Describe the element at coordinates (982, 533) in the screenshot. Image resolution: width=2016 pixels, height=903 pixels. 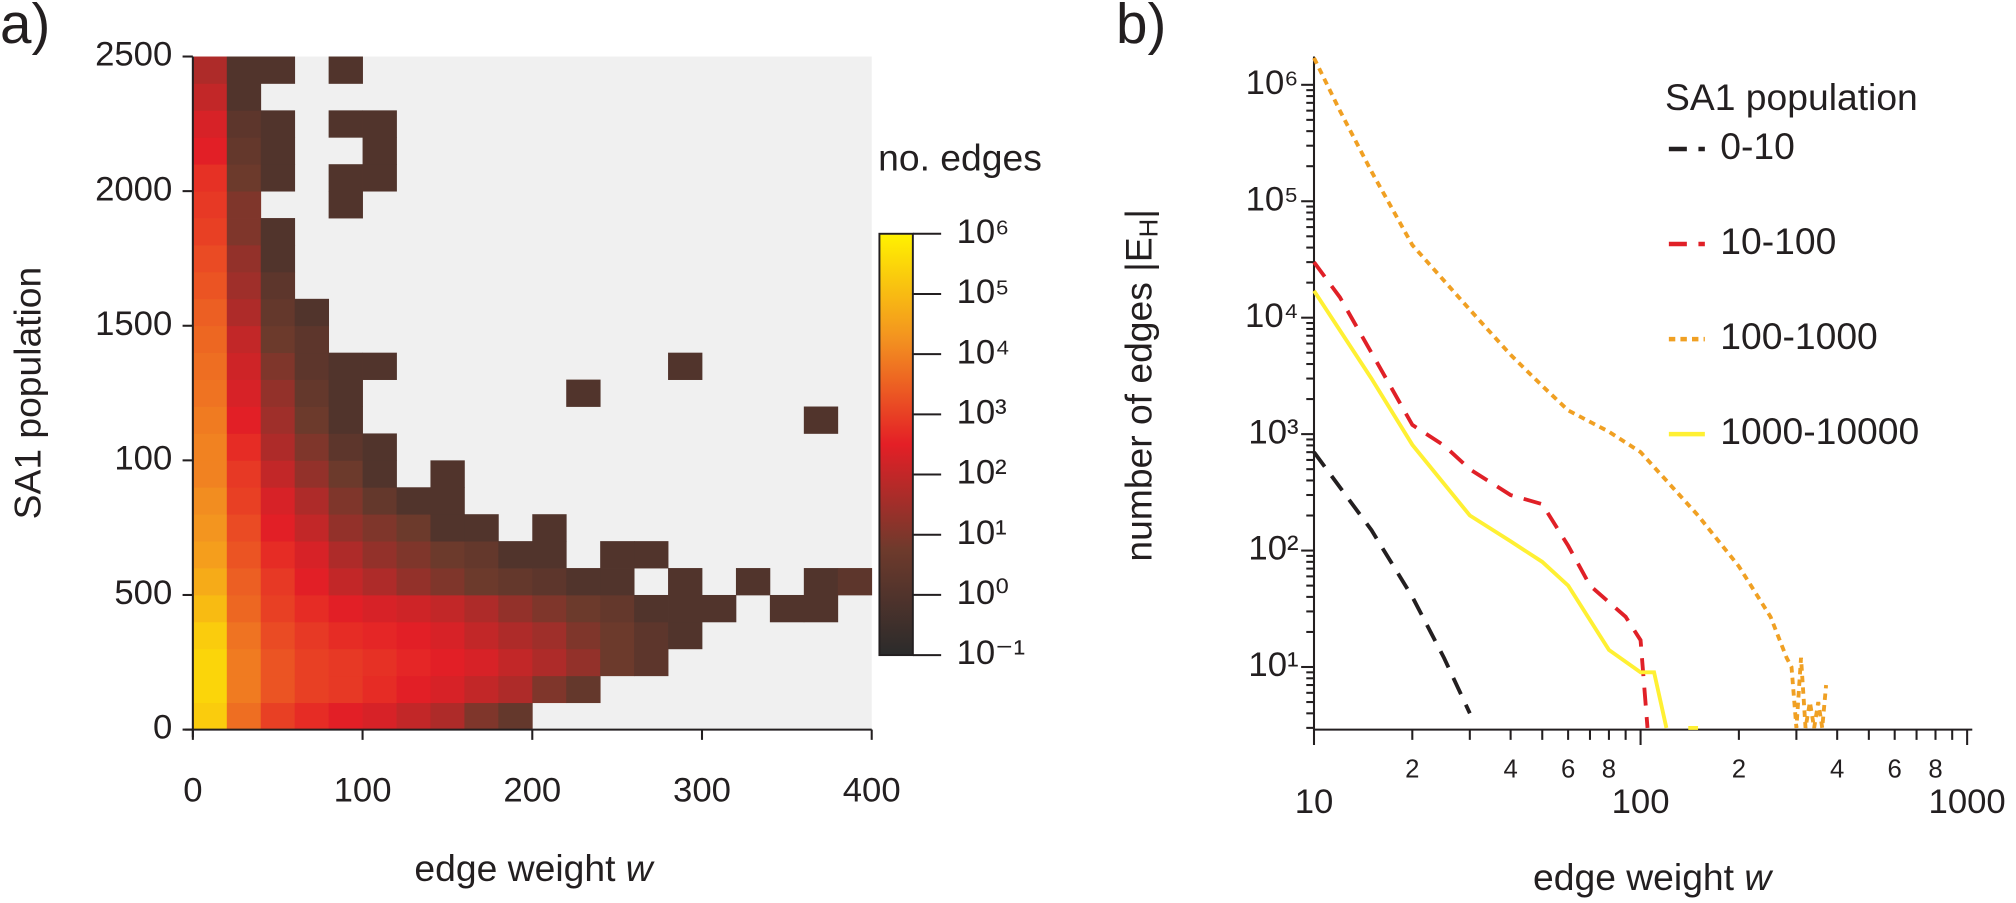
I see `colorbar-tick-label: 10¹` at that location.